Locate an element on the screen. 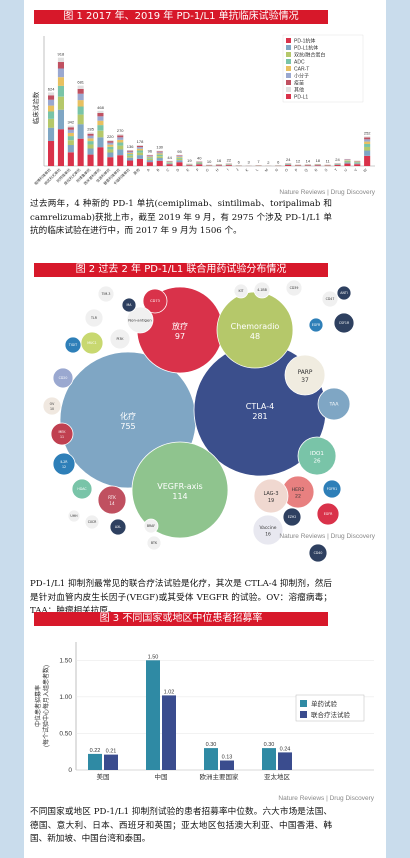 Image resolution: width=410 pixels, height=858 pixels. figure2-bubble-label: EGFR is located at coordinates (328, 514).